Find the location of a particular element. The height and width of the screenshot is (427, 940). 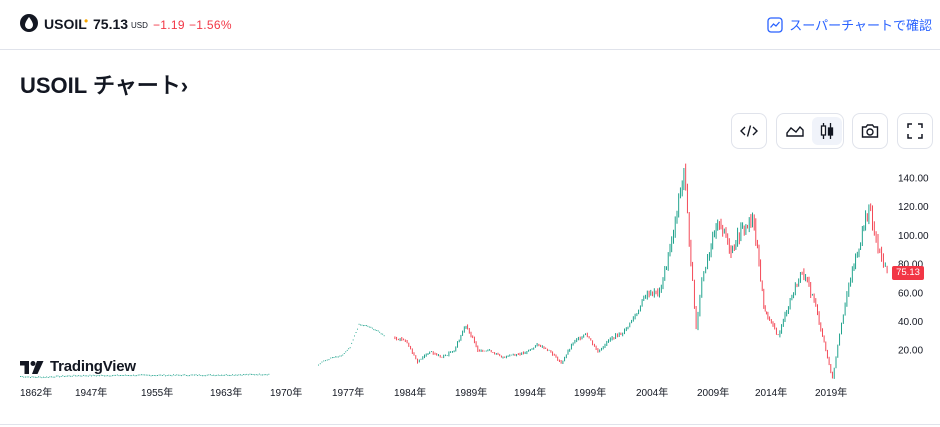

supercharts-link-label: スーパーチャートで確認 is located at coordinates (860, 25).